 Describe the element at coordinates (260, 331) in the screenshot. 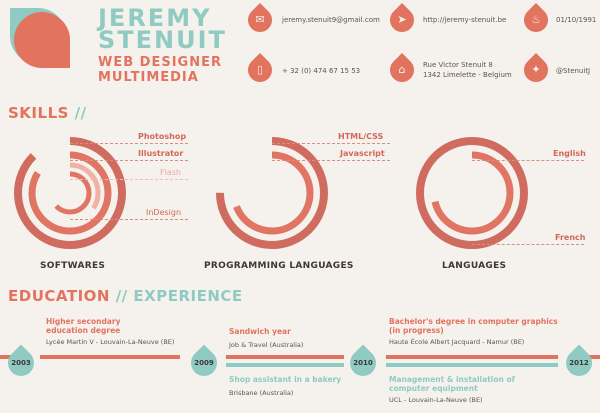

I see `edu-2-title1: Sandwich year` at that location.